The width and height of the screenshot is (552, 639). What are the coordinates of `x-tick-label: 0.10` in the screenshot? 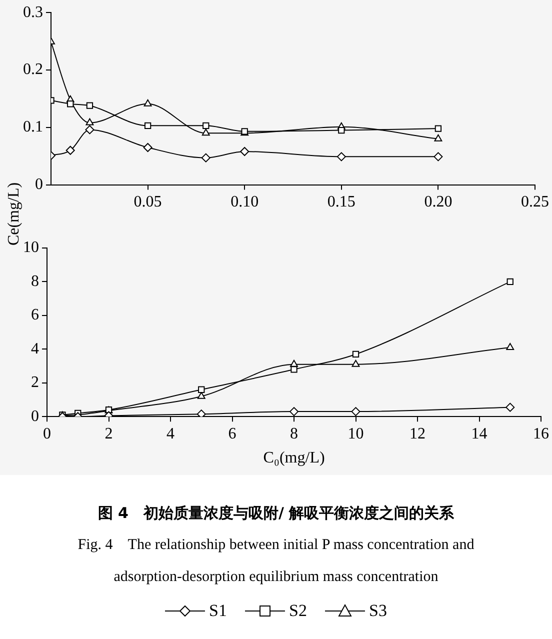 It's located at (244, 202).